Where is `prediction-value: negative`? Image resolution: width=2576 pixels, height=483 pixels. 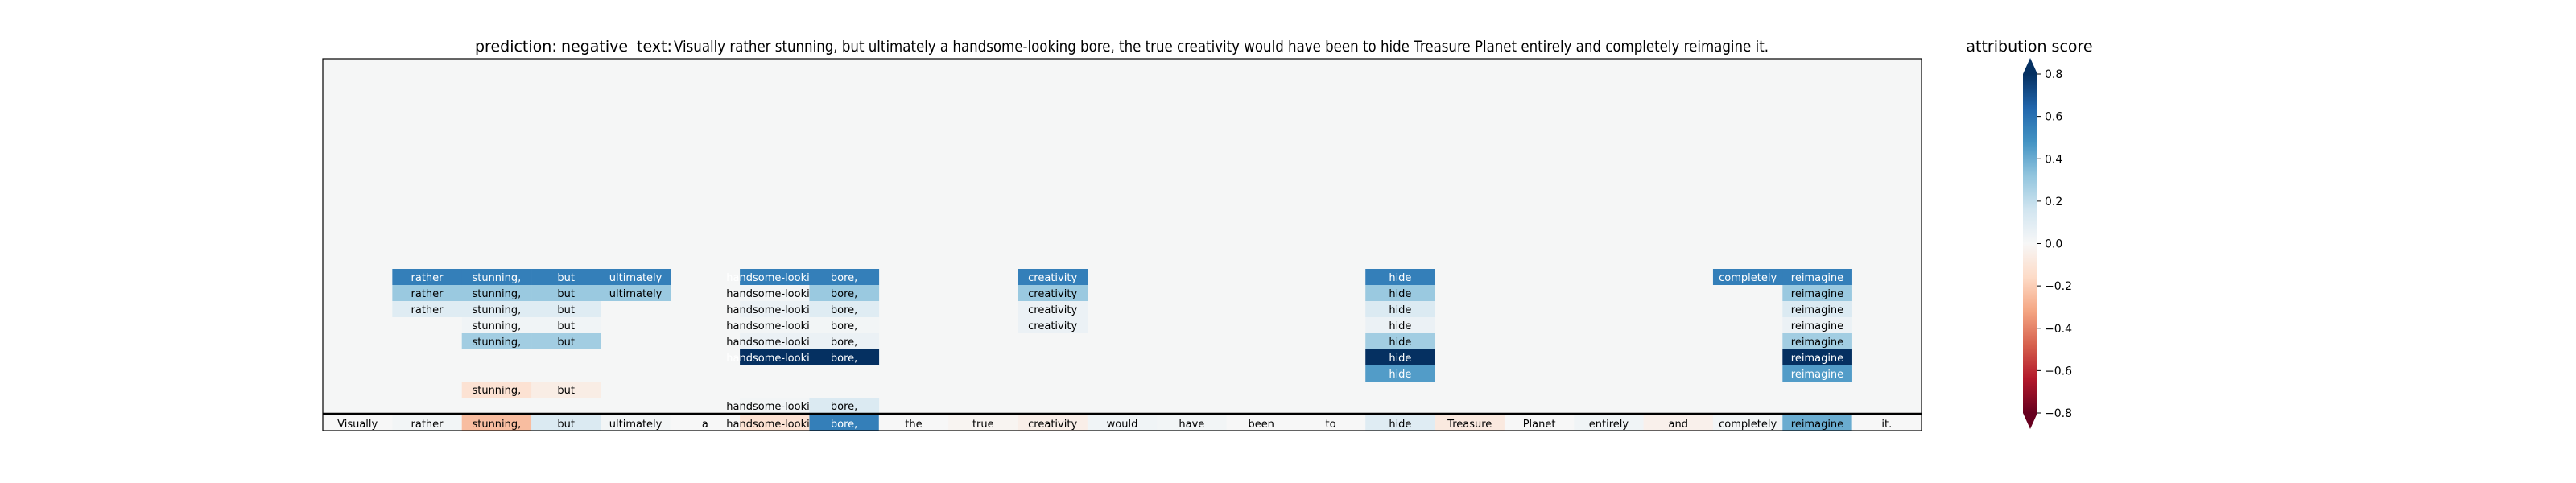
prediction-value: negative is located at coordinates (594, 47).